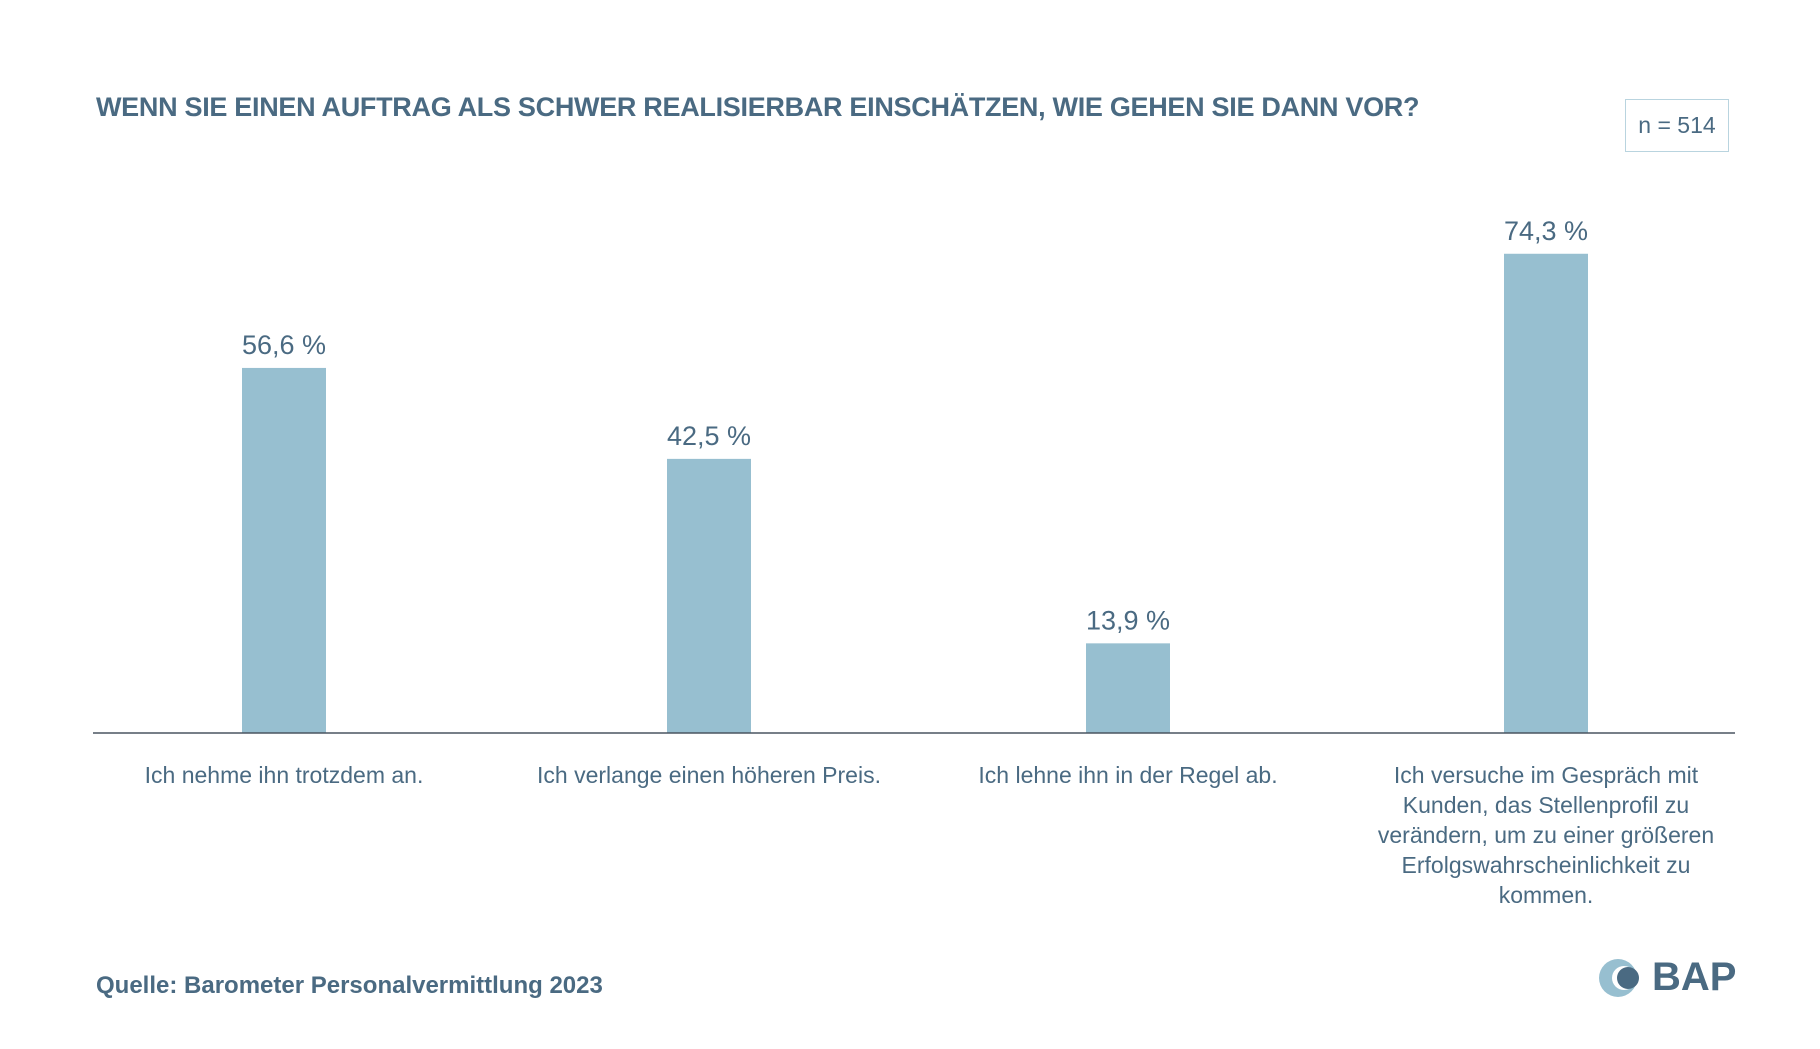 The width and height of the screenshot is (1820, 1049). I want to click on bap-logo: BAP, so click(1667, 977).